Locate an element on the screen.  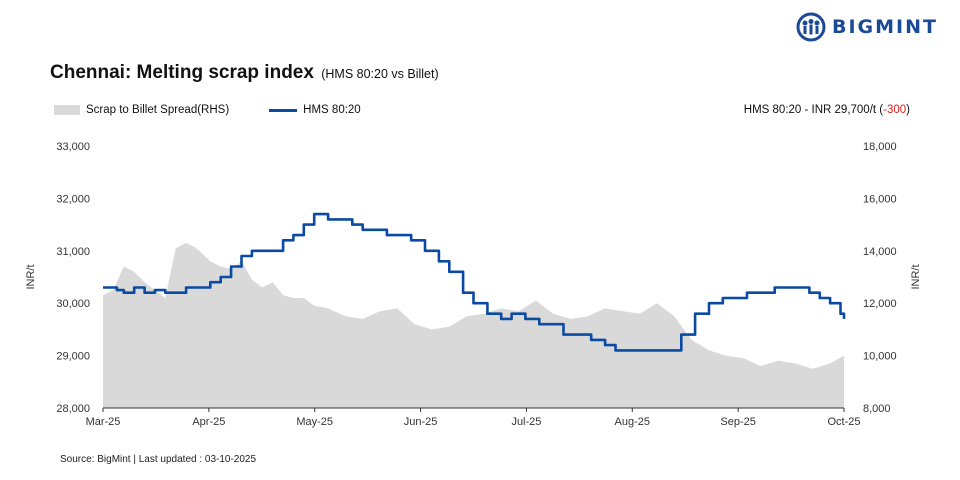
y-right-tick-label: 18,000 is located at coordinates (880, 147).